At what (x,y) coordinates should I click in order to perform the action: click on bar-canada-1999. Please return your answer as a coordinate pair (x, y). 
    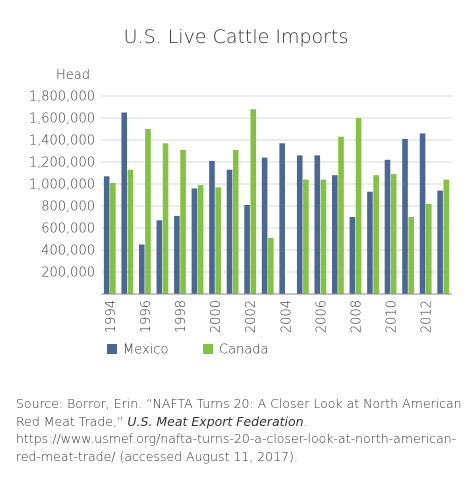
    Looking at the image, I should click on (200, 239).